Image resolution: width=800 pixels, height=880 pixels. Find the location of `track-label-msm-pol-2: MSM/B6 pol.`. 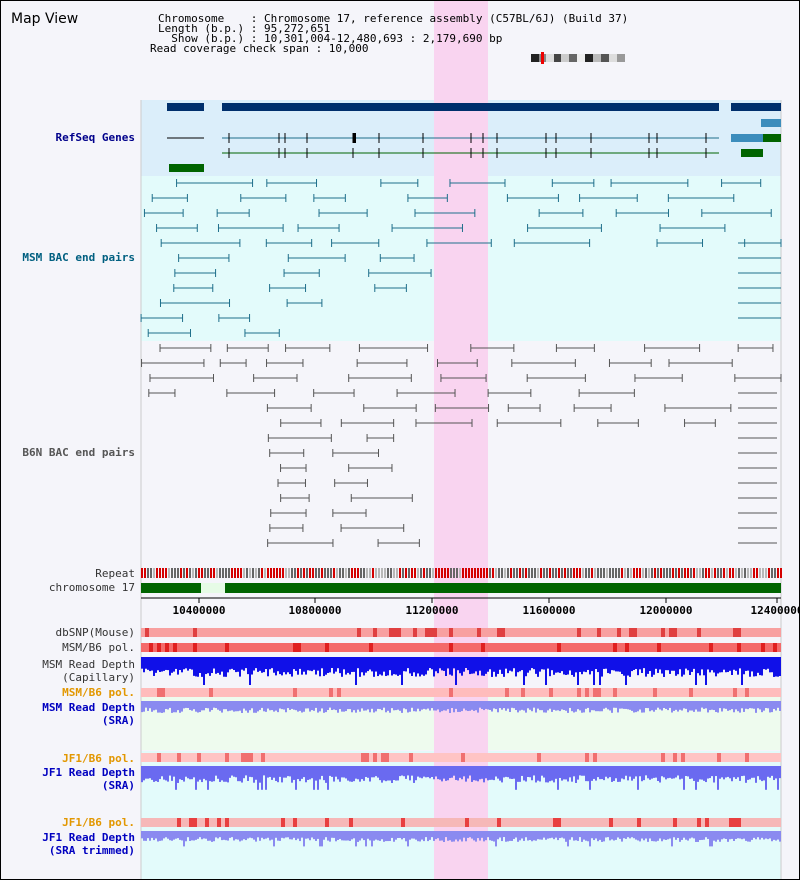

track-label-msm-pol-2: MSM/B6 pol. is located at coordinates (98, 692).